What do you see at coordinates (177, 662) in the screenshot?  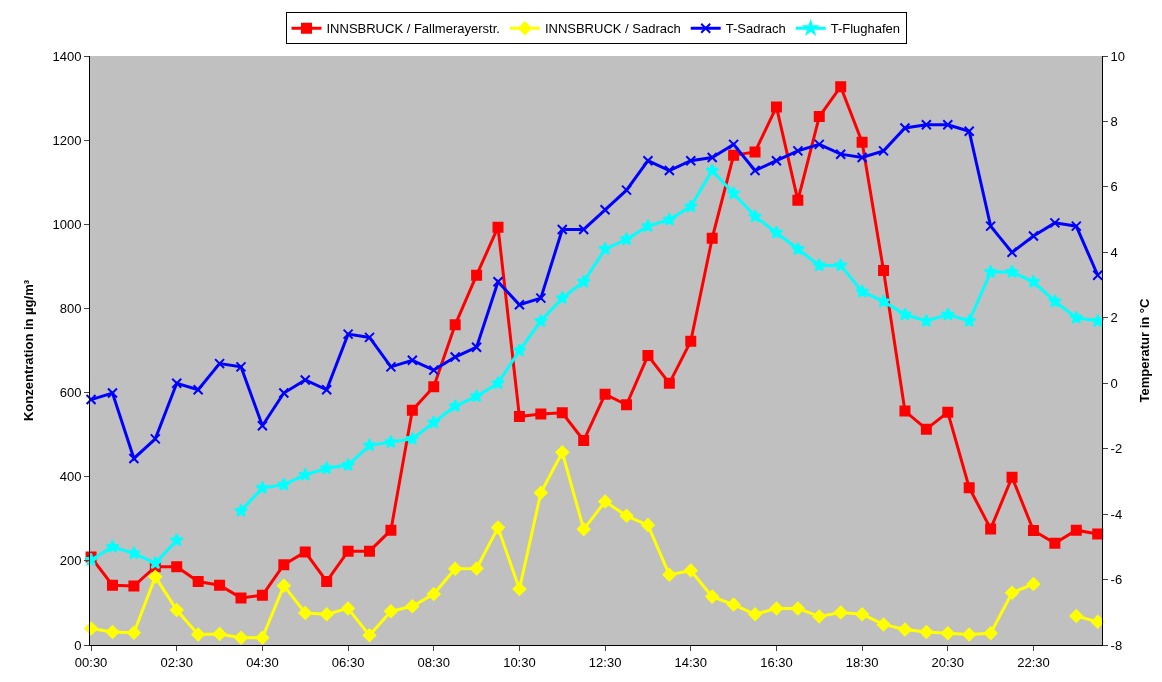 I see `x-tick-label: 02:30` at bounding box center [177, 662].